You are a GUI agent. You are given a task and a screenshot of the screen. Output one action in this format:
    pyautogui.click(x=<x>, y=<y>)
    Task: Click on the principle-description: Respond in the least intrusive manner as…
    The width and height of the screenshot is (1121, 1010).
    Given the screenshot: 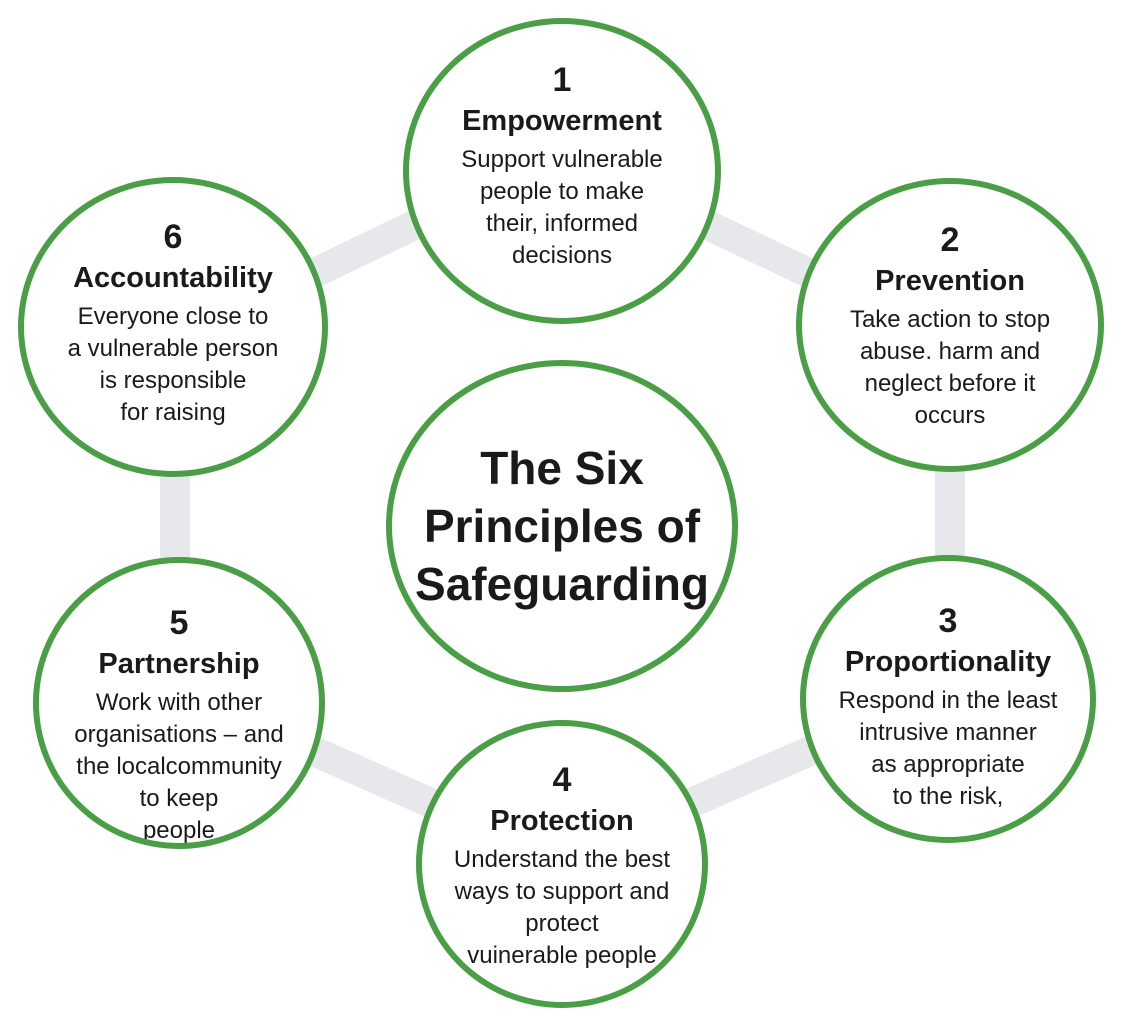 What is the action you would take?
    pyautogui.click(x=948, y=748)
    